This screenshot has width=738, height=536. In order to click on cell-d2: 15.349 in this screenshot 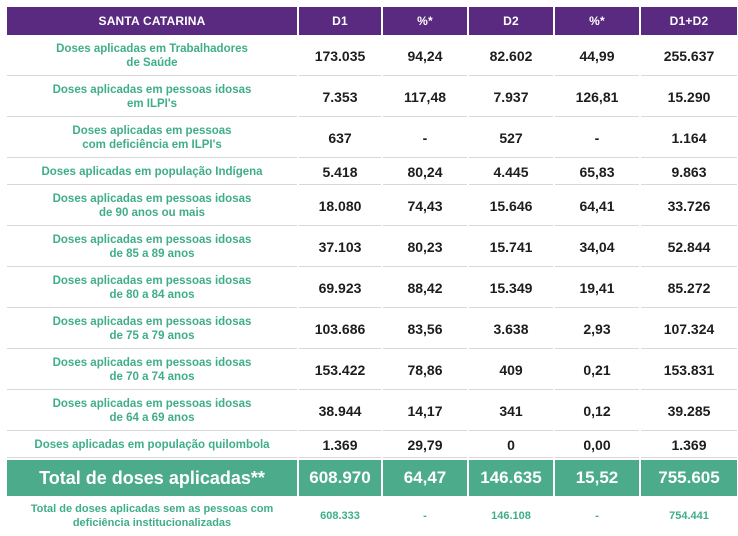, I will do `click(511, 288)`.